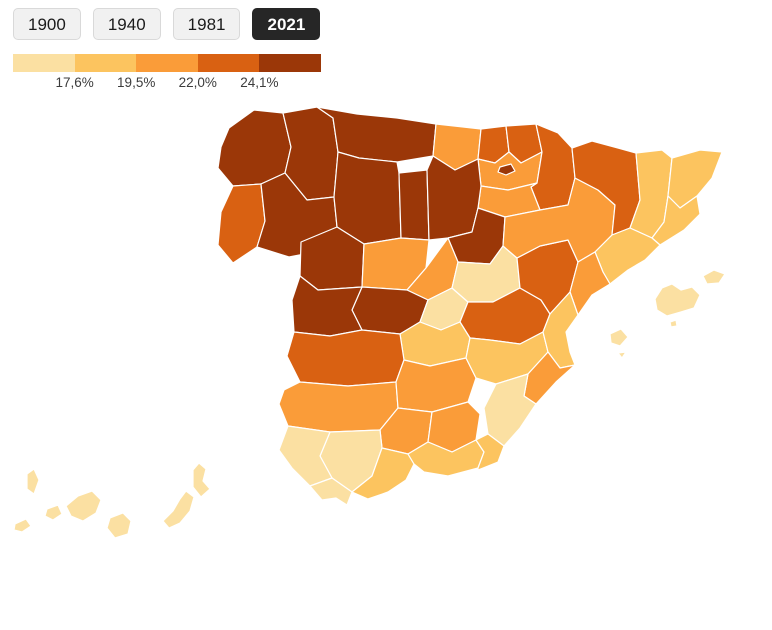  What do you see at coordinates (619, 337) in the screenshot?
I see `region-ibiza: Ibiza` at bounding box center [619, 337].